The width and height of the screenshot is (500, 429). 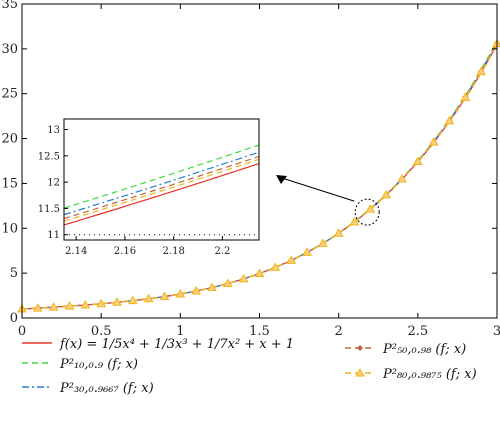 I want to click on x-tick-label: 2.5, so click(x=417, y=331).